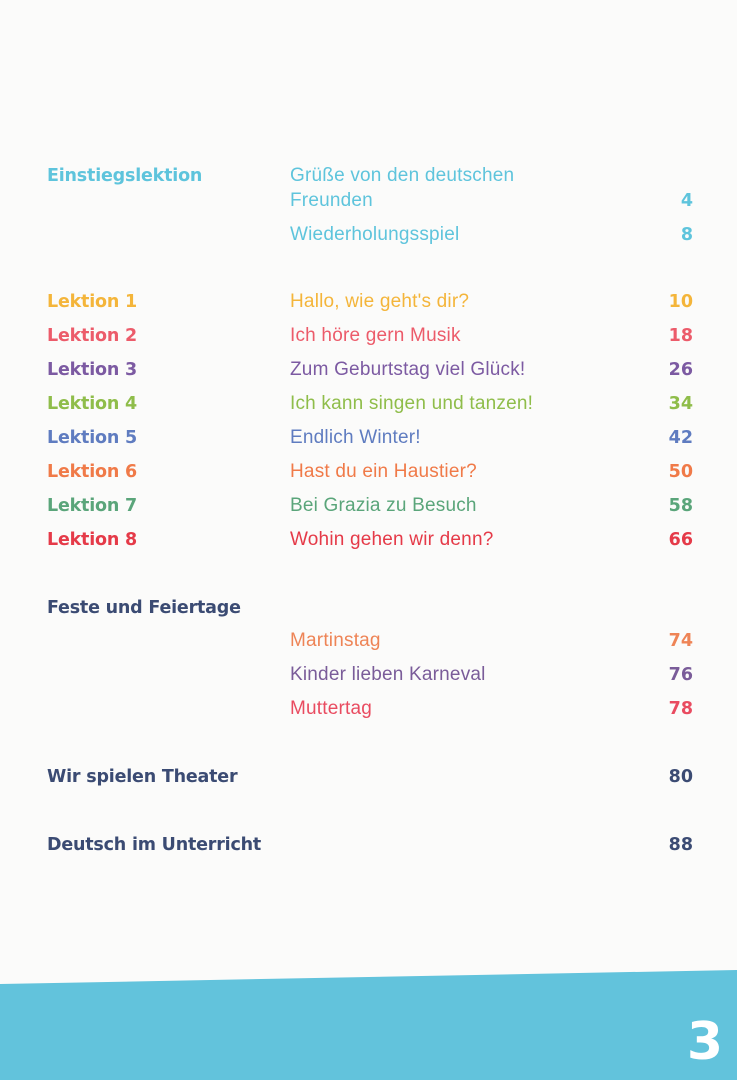 The height and width of the screenshot is (1080, 737). What do you see at coordinates (680, 675) in the screenshot?
I see `festival-page: 76` at bounding box center [680, 675].